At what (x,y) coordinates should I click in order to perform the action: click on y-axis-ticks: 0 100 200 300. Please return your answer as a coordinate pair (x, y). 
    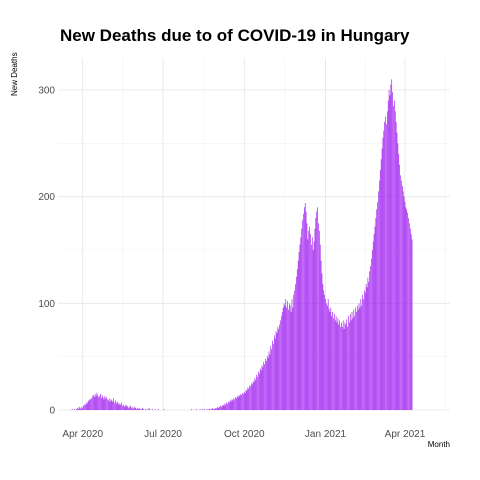
    Looking at the image, I should click on (46, 251).